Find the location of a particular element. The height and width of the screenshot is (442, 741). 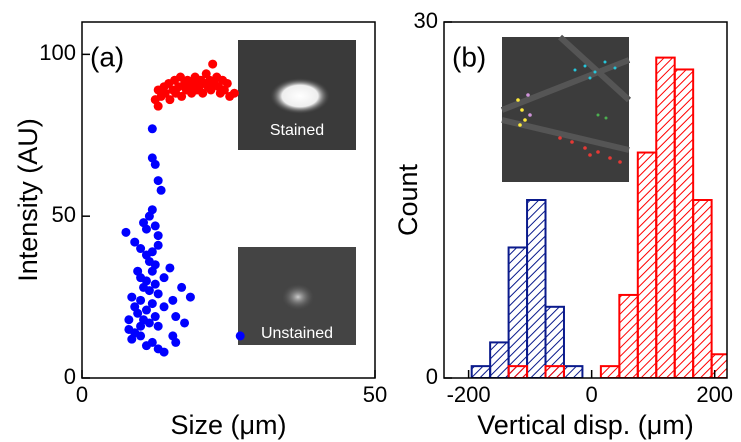

y-tick-label: 50 is located at coordinates (64, 214).